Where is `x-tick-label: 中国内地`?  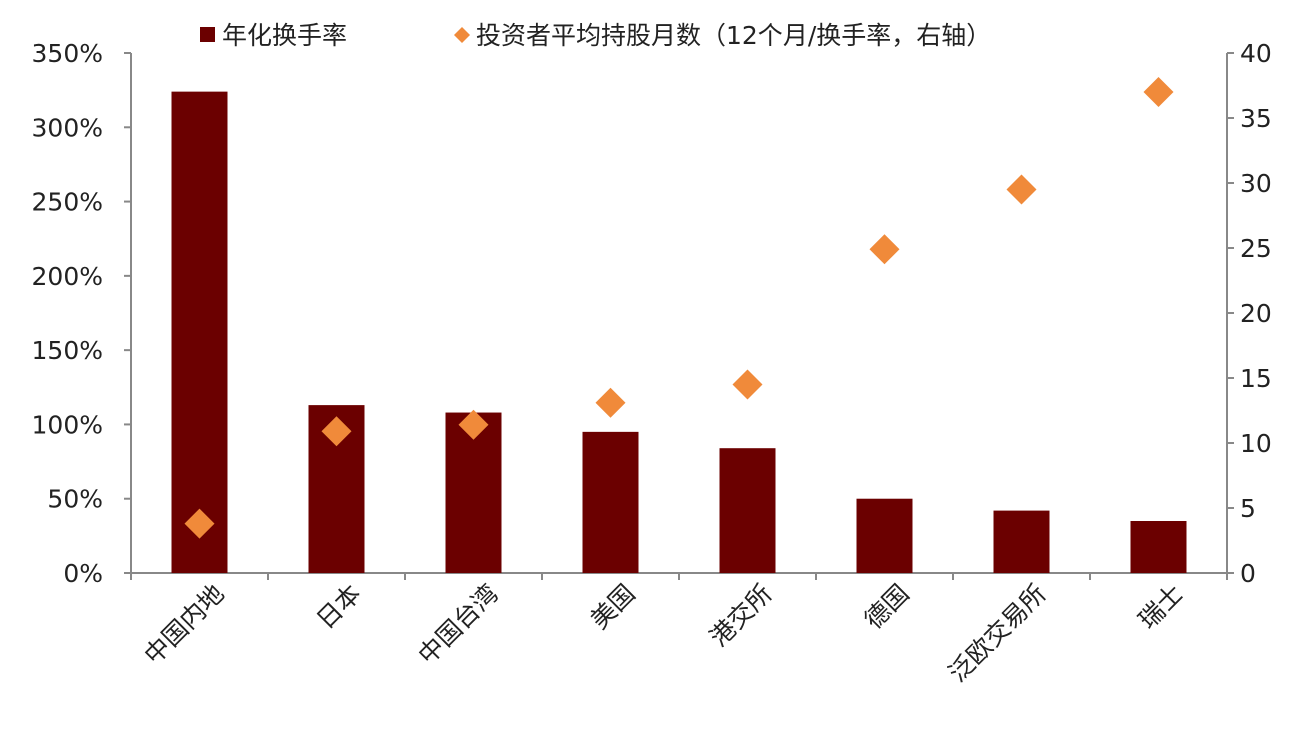
x-tick-label: 中国内地 is located at coordinates (184, 624).